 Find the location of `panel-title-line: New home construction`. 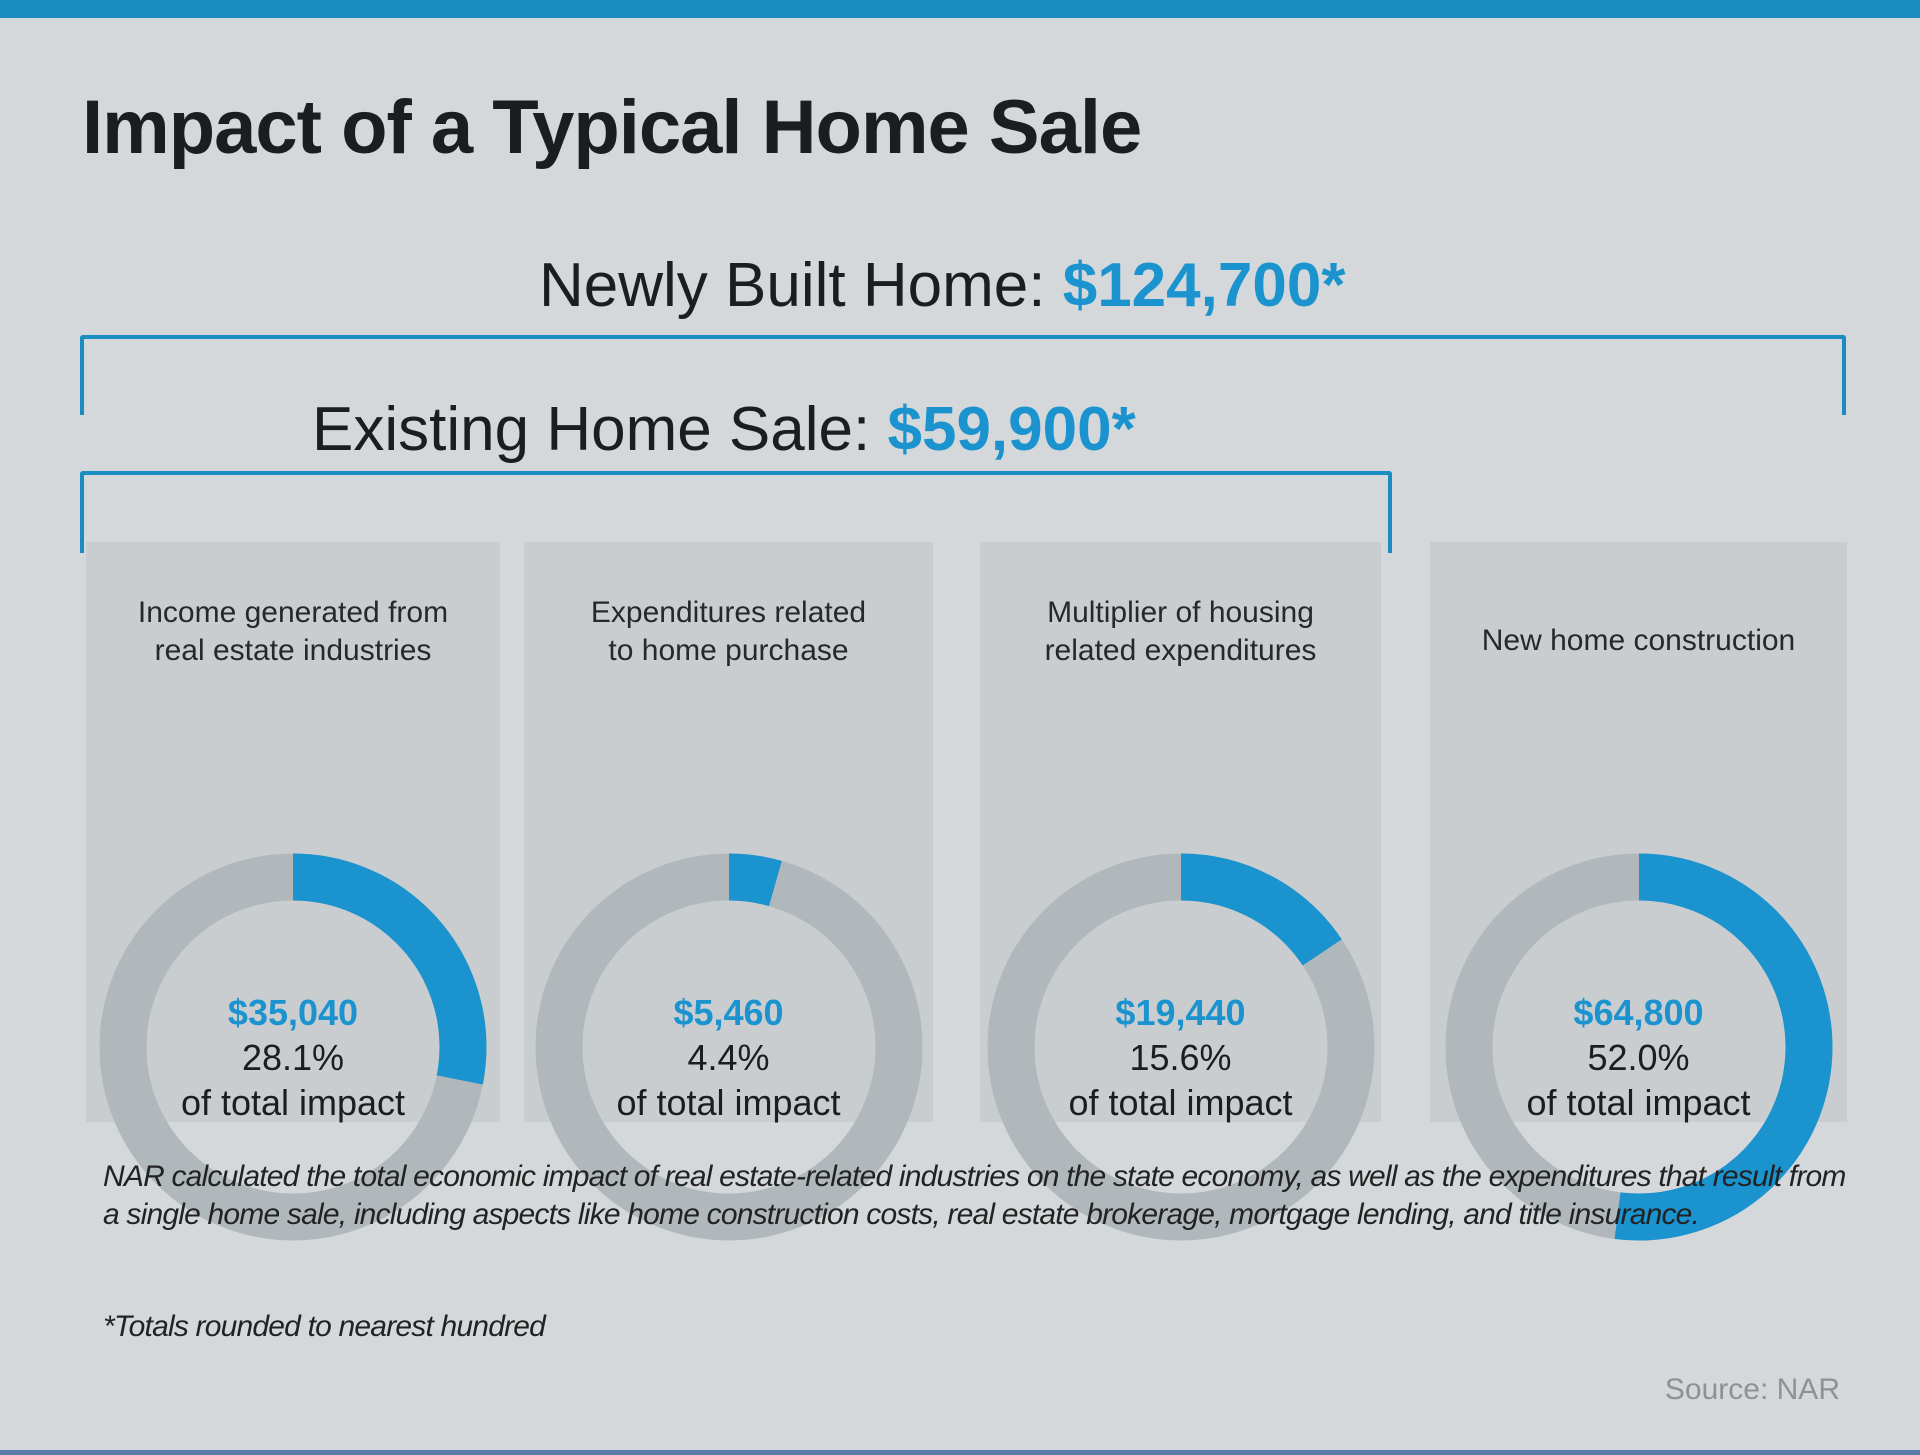

panel-title-line: New home construction is located at coordinates (1638, 640).